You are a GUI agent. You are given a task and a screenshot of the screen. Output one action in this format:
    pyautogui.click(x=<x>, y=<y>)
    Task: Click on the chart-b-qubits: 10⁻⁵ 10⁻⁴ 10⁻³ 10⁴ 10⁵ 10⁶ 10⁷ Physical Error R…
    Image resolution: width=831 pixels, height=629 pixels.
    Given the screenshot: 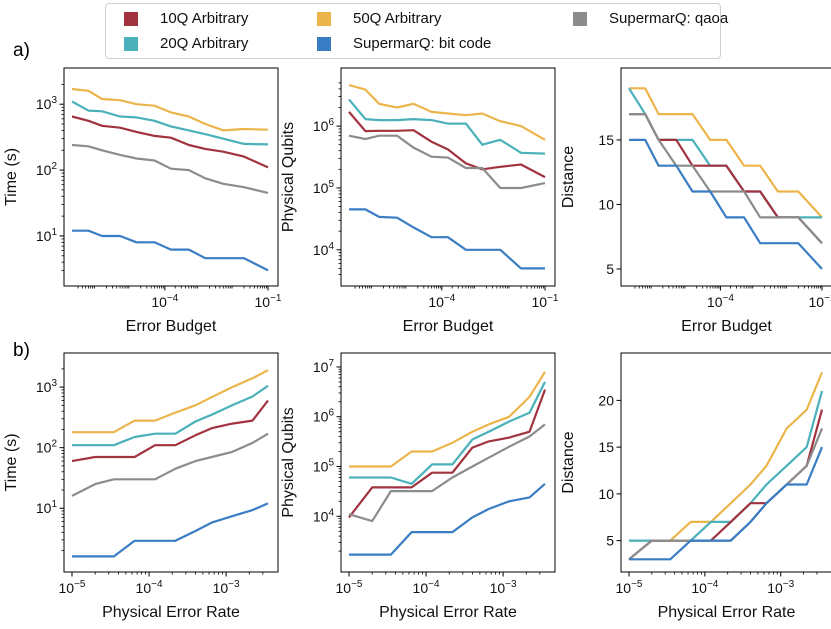 What is the action you would take?
    pyautogui.click(x=418, y=486)
    